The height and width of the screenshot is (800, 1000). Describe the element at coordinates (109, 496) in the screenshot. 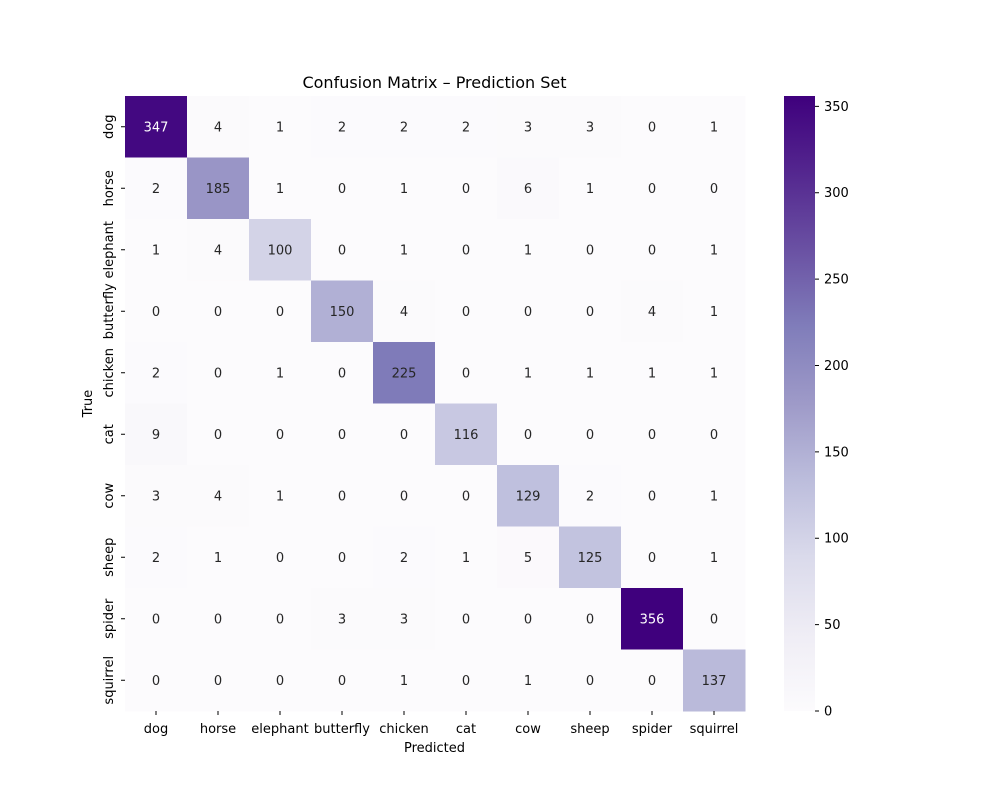

I see `y-tick-label: cow` at that location.